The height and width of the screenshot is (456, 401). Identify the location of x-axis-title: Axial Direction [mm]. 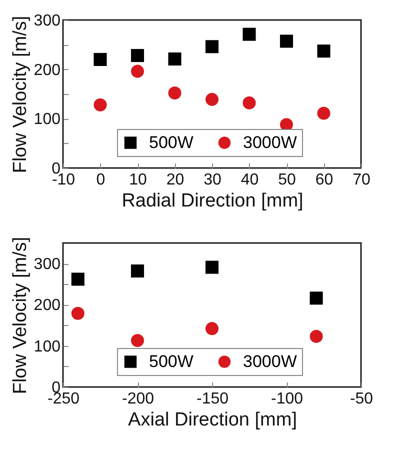
(212, 420).